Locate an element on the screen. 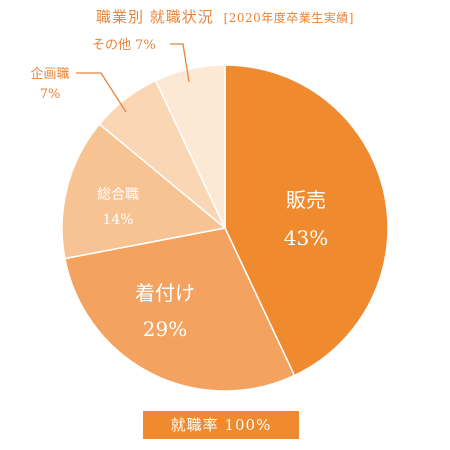  chart-title: 職業別 就職状況 [2020年度卒業生実績] is located at coordinates (225, 16).